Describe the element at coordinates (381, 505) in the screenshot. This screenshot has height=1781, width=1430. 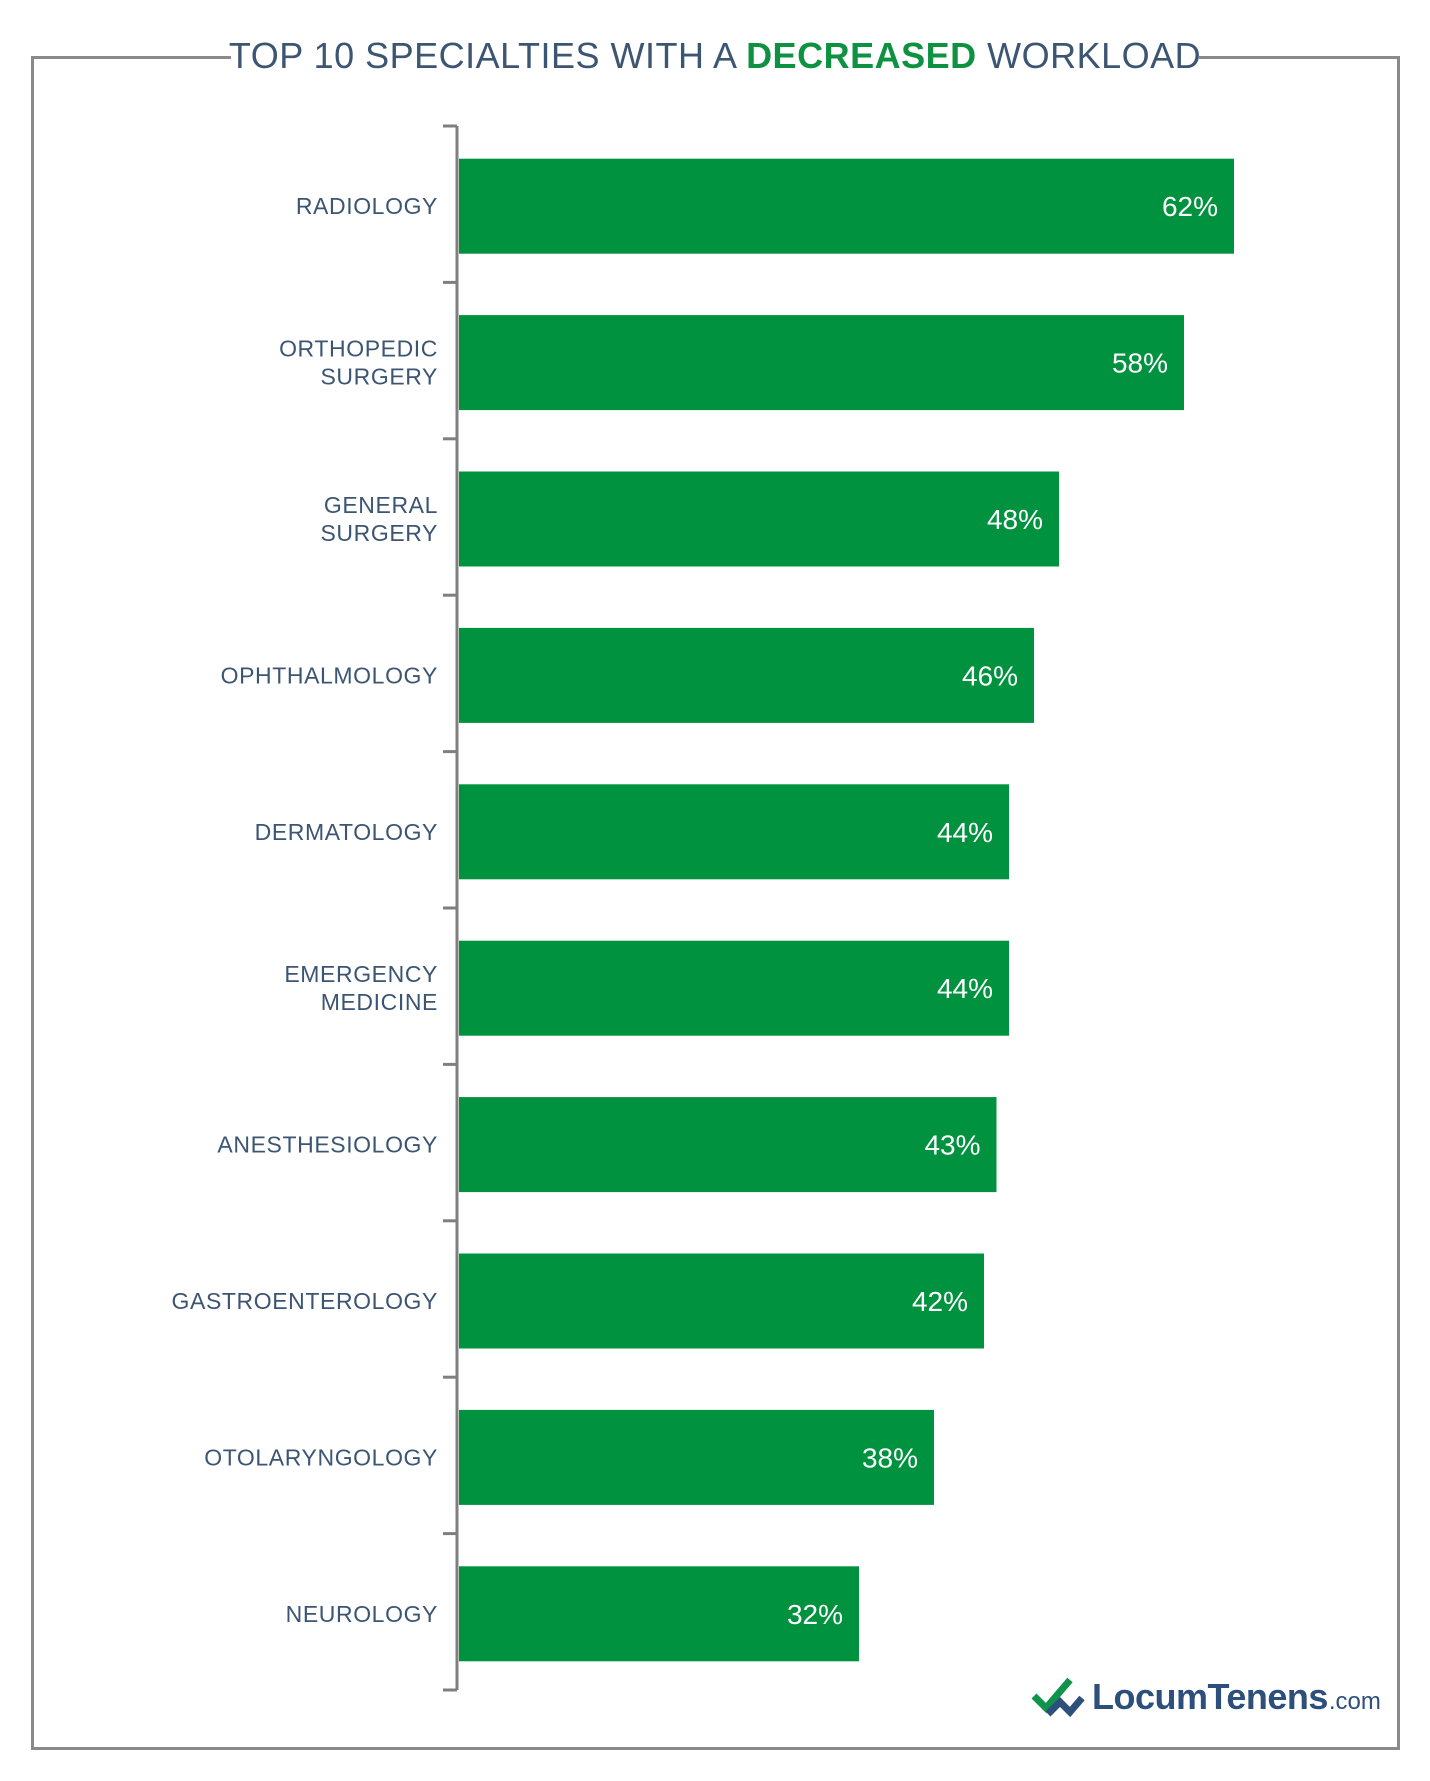
I see `category-label-line: GENERAL` at that location.